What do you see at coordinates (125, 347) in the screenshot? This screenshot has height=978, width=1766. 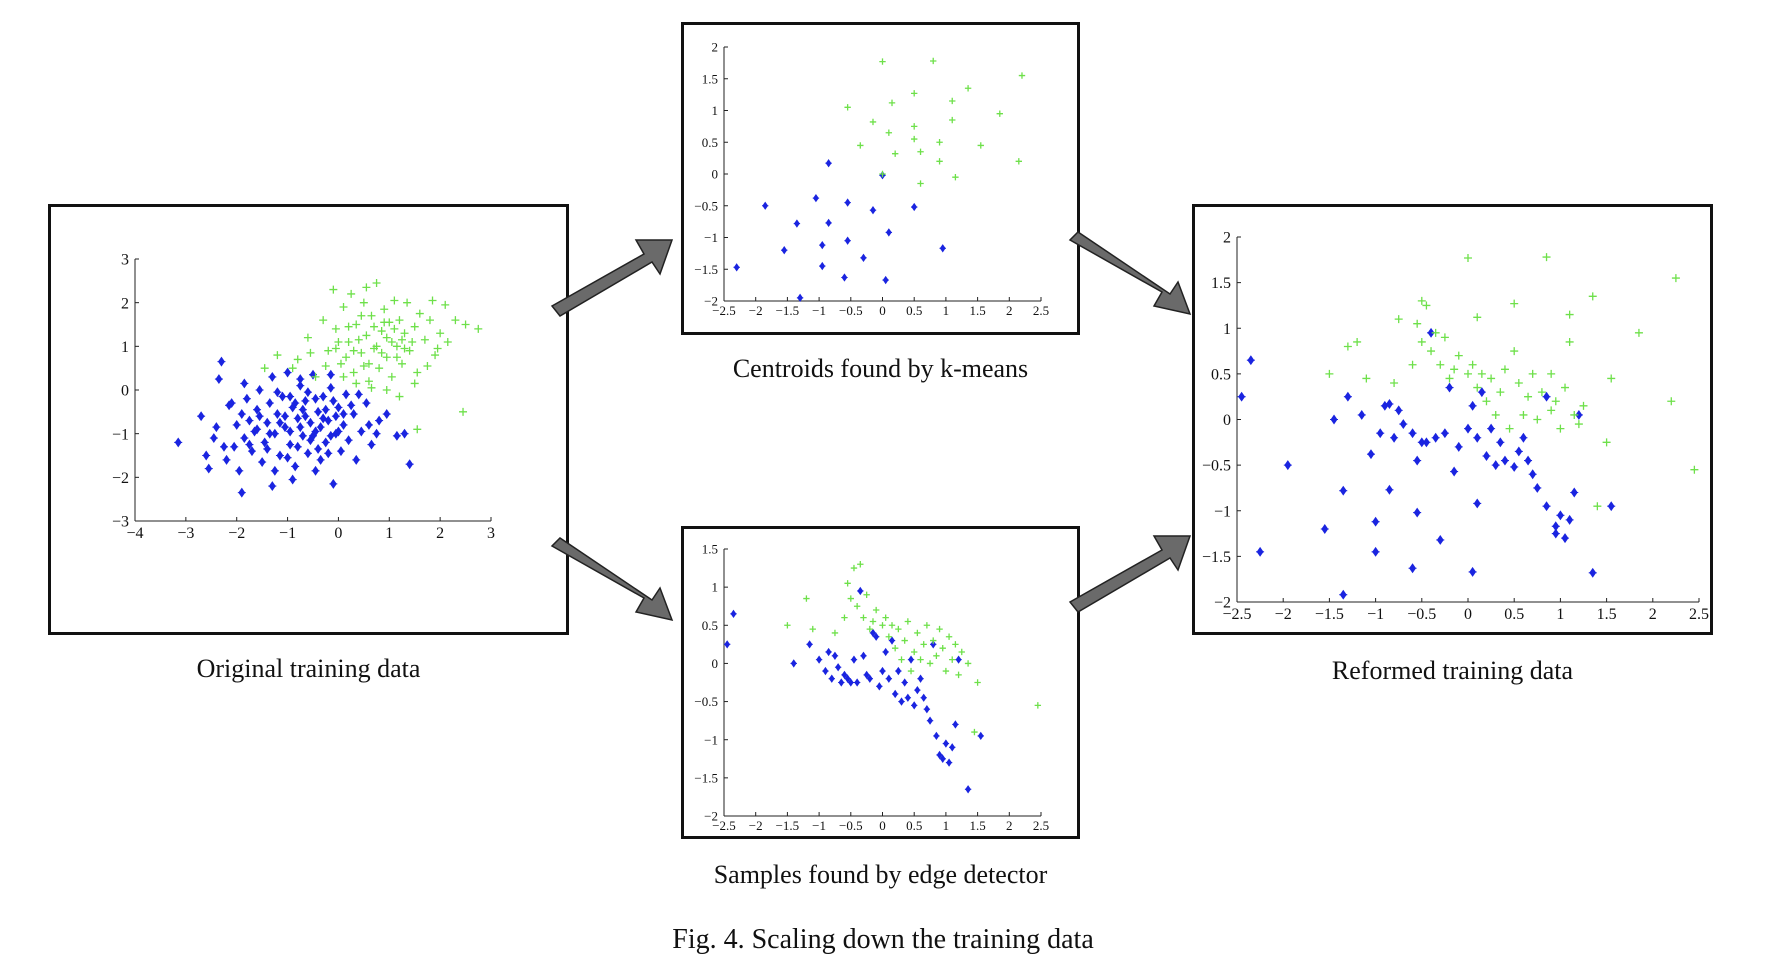 I see `y-tick-label: 1` at bounding box center [125, 347].